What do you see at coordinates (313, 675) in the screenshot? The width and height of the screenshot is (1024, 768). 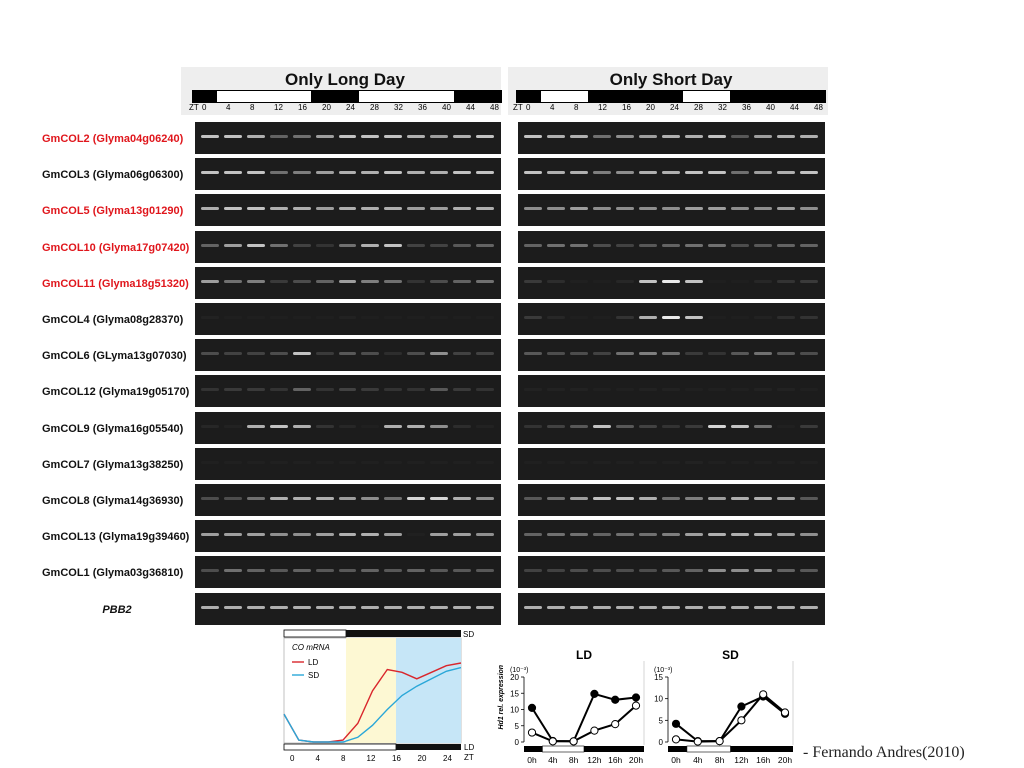 I see `co-legend-sd-label: SD` at bounding box center [313, 675].